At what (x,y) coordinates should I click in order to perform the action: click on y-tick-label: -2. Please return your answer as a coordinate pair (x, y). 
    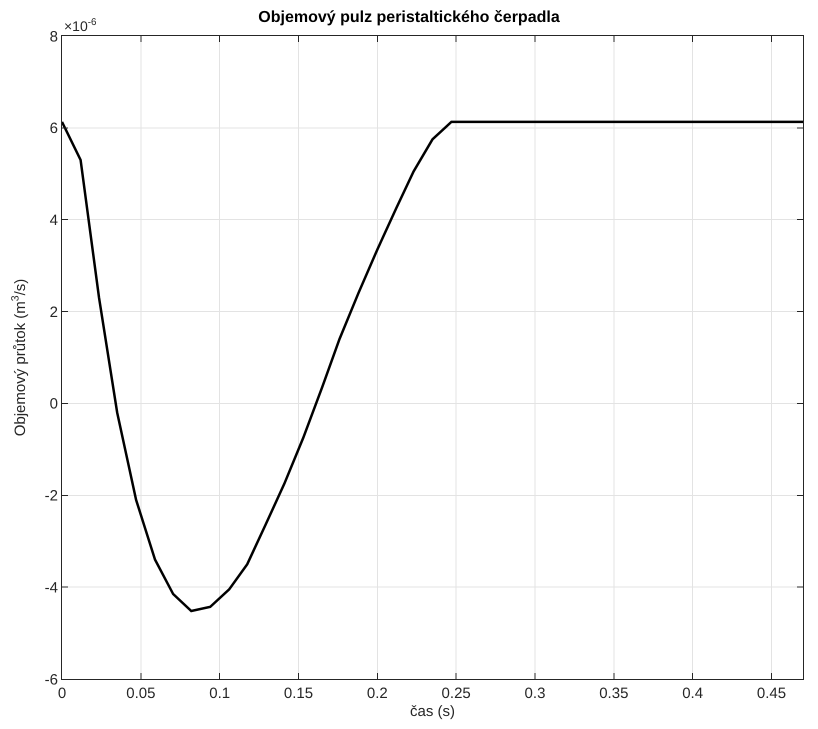
    Looking at the image, I should click on (51, 496).